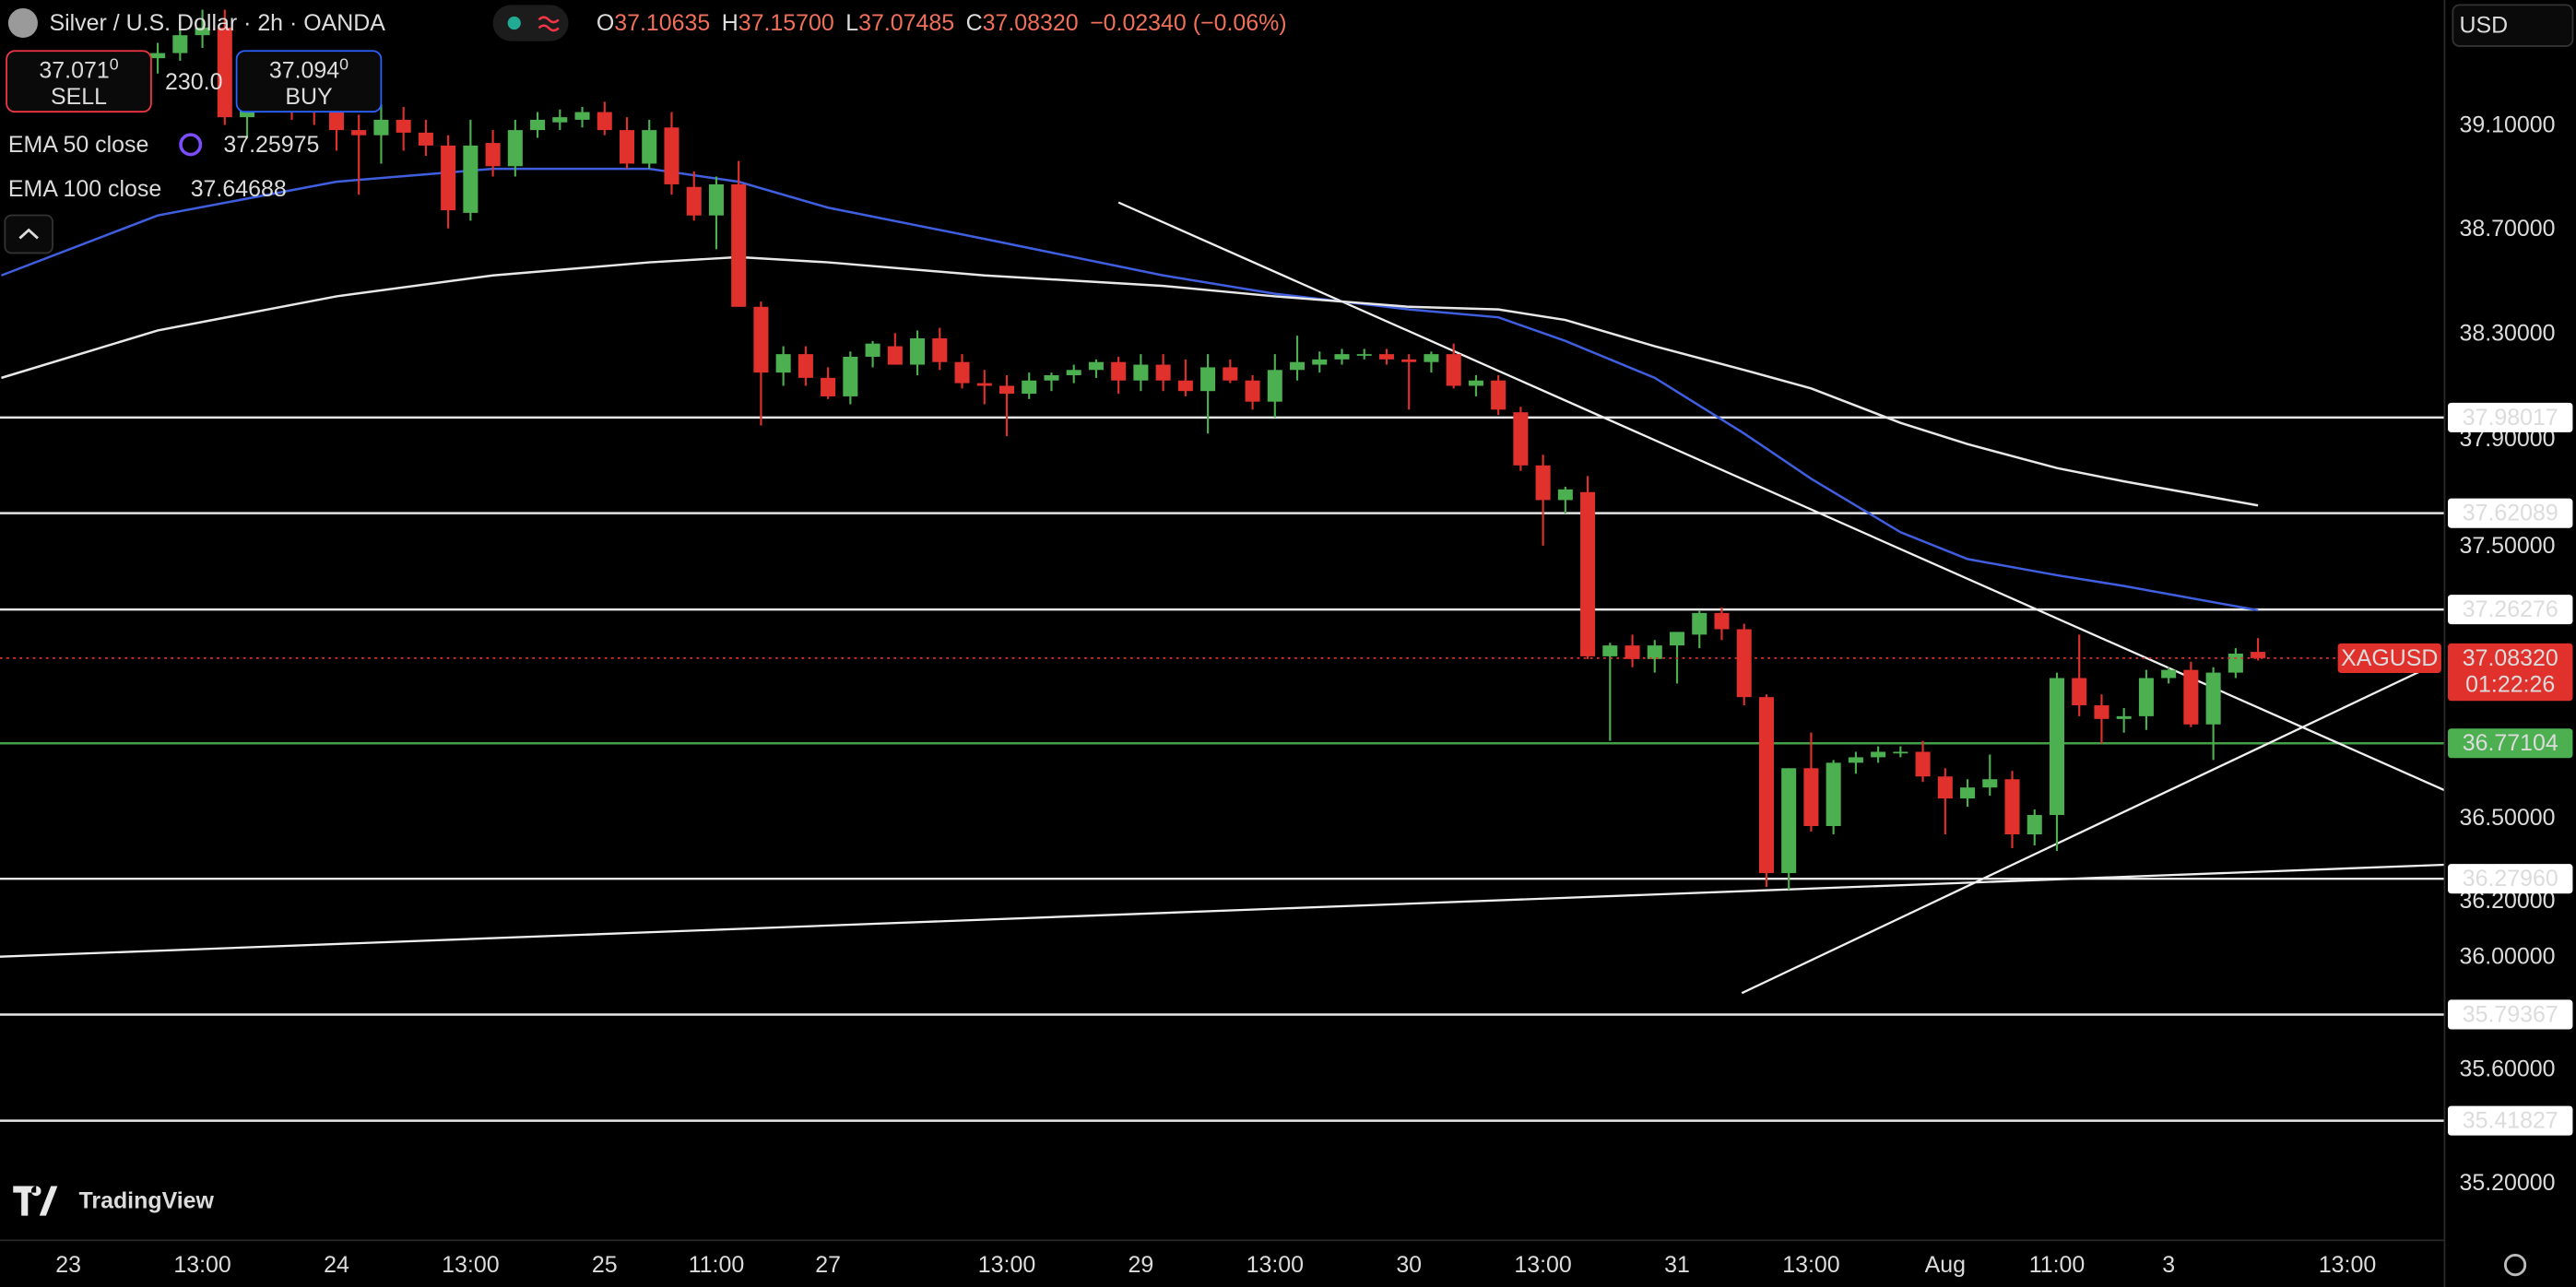 This screenshot has width=2576, height=1287. I want to click on buy-label: BUY, so click(309, 97).